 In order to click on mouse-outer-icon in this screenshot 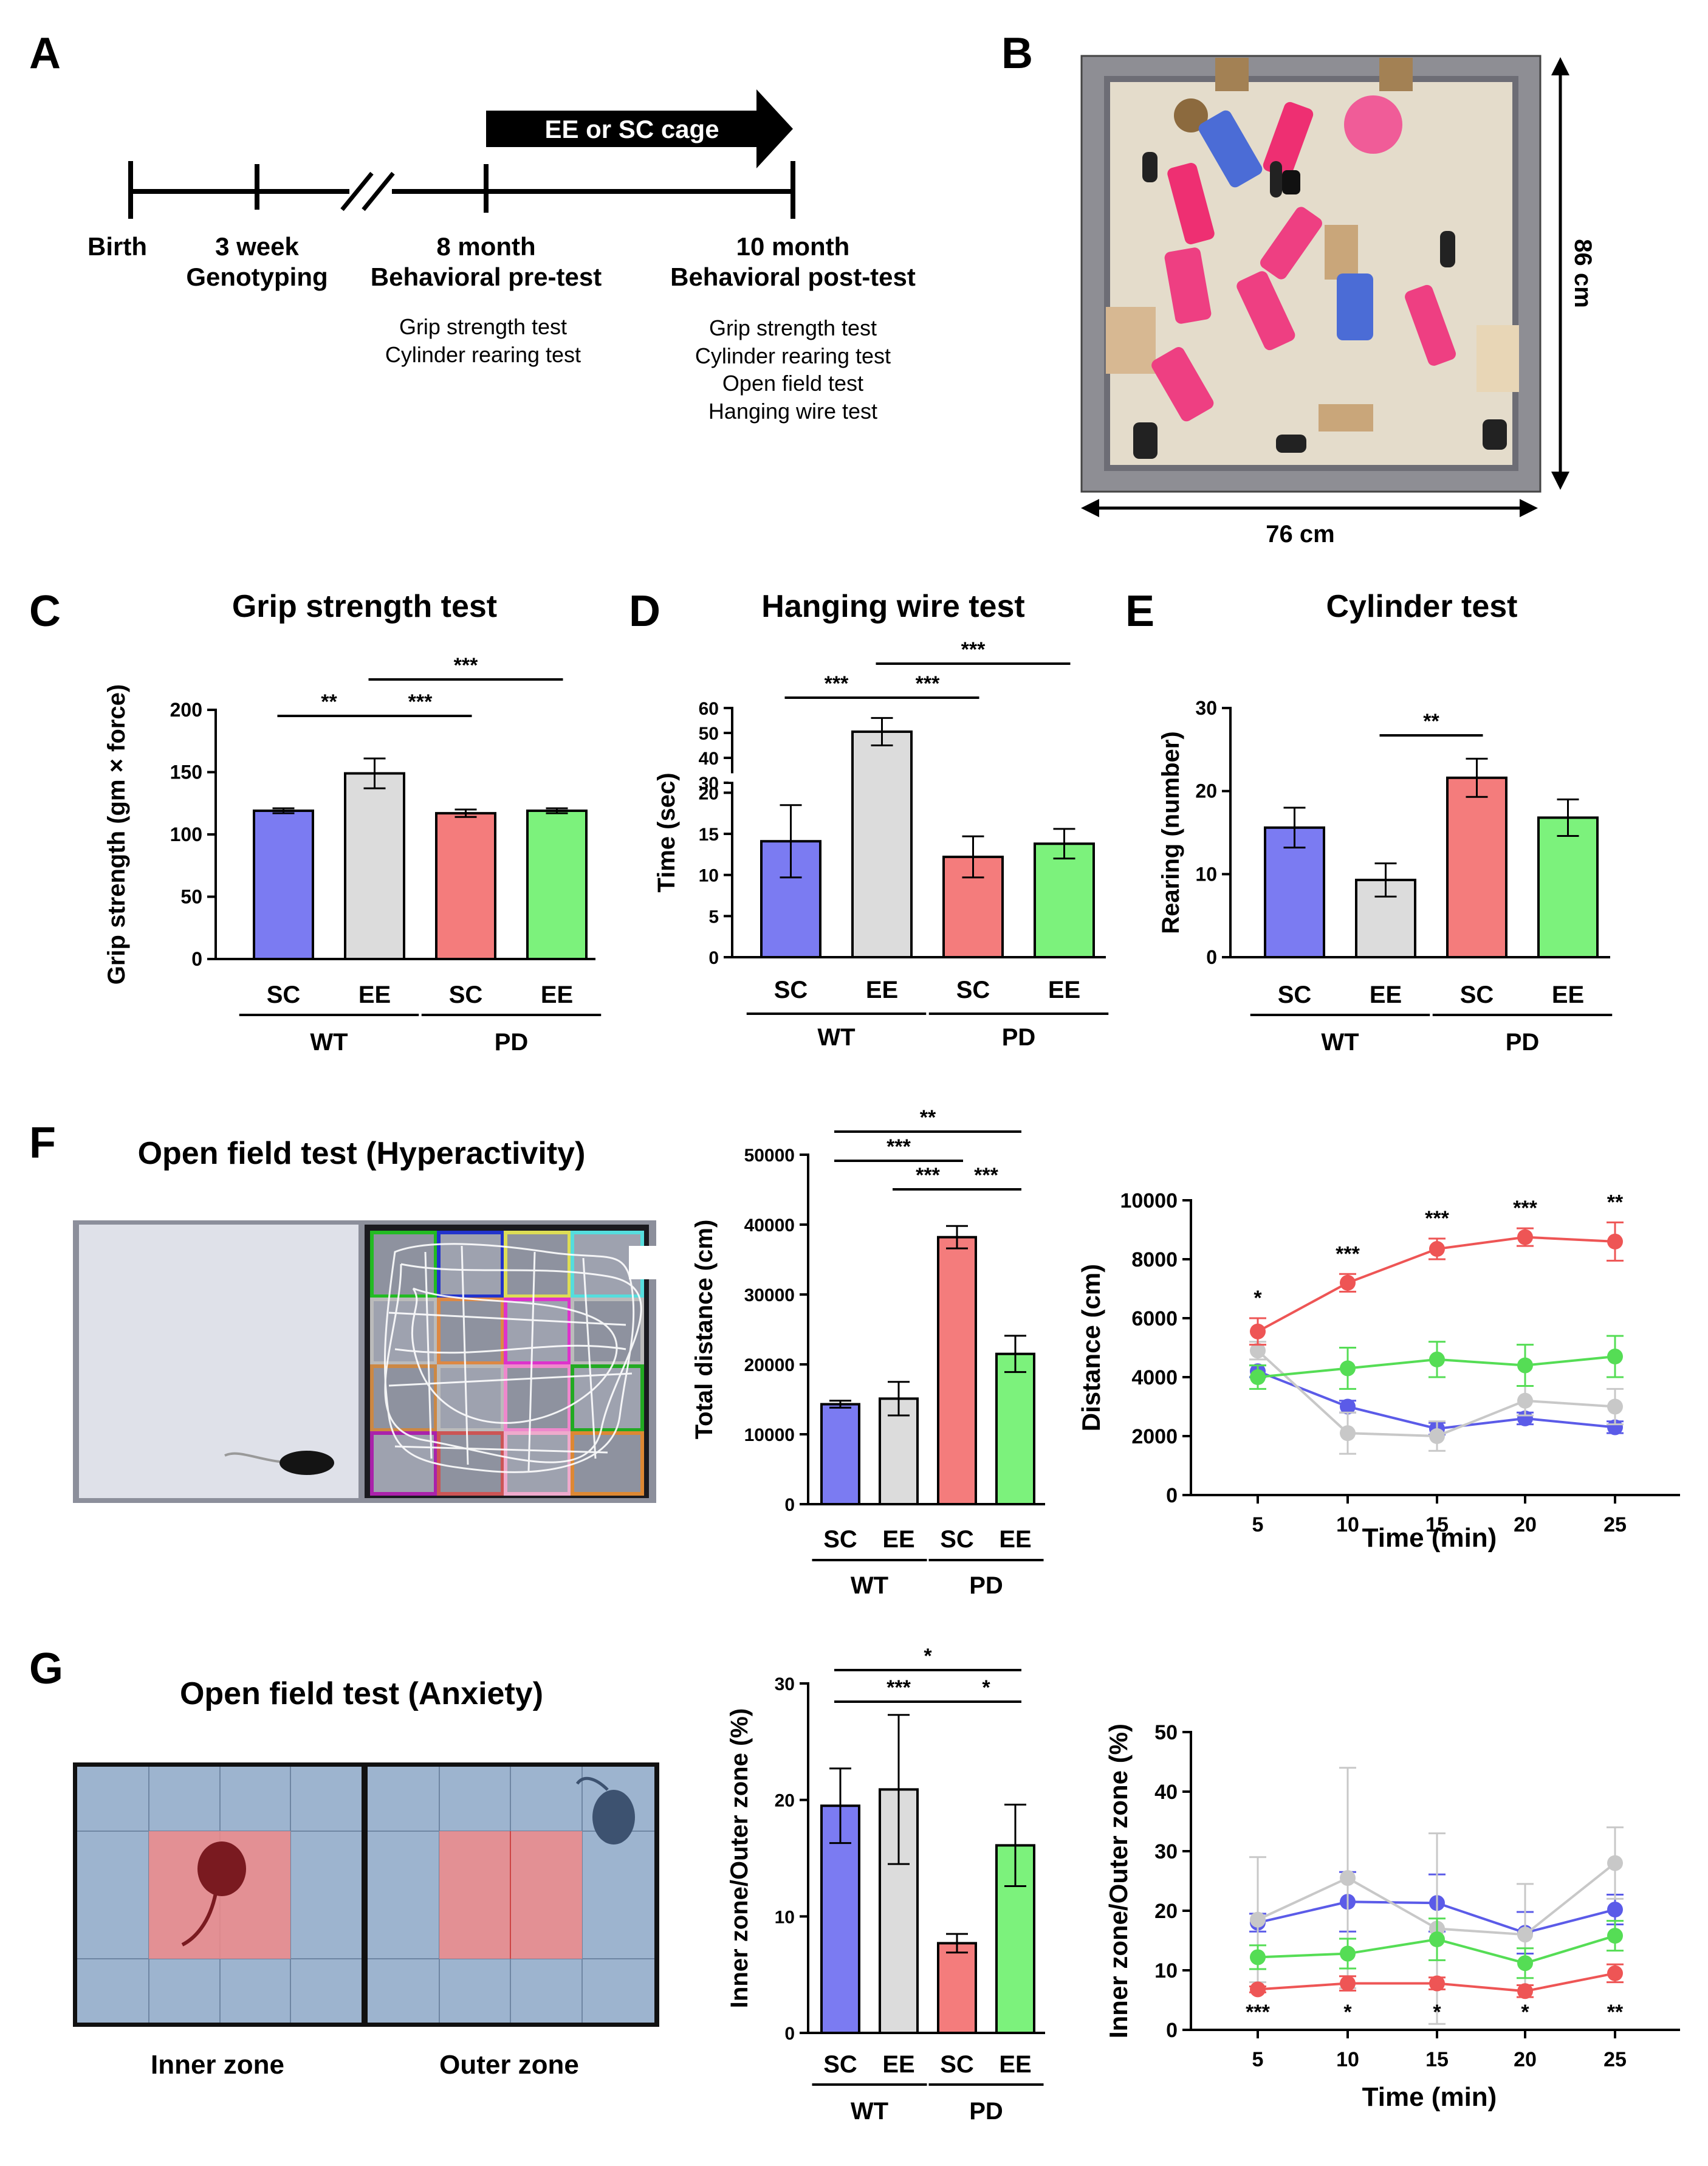, I will do `click(613, 1817)`.